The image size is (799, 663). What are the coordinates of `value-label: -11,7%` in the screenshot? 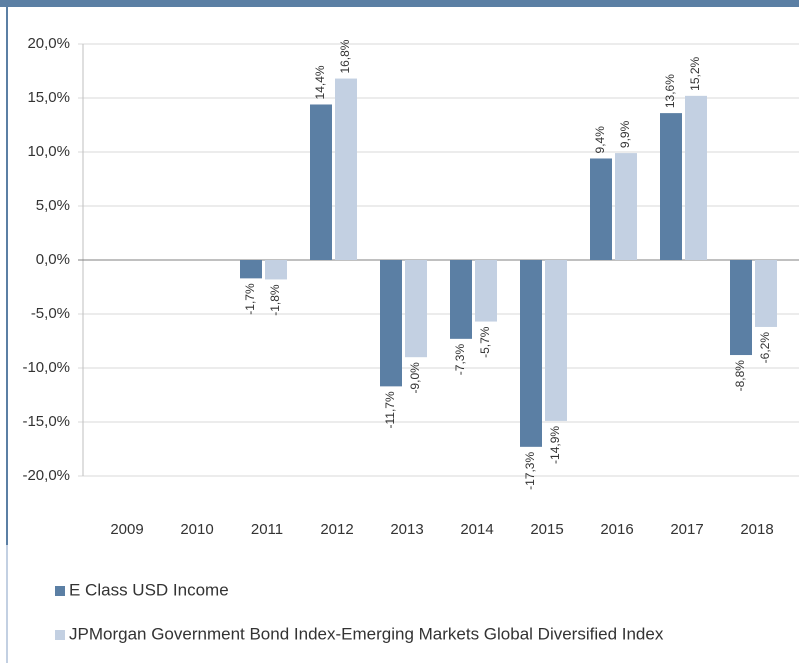 It's located at (390, 409).